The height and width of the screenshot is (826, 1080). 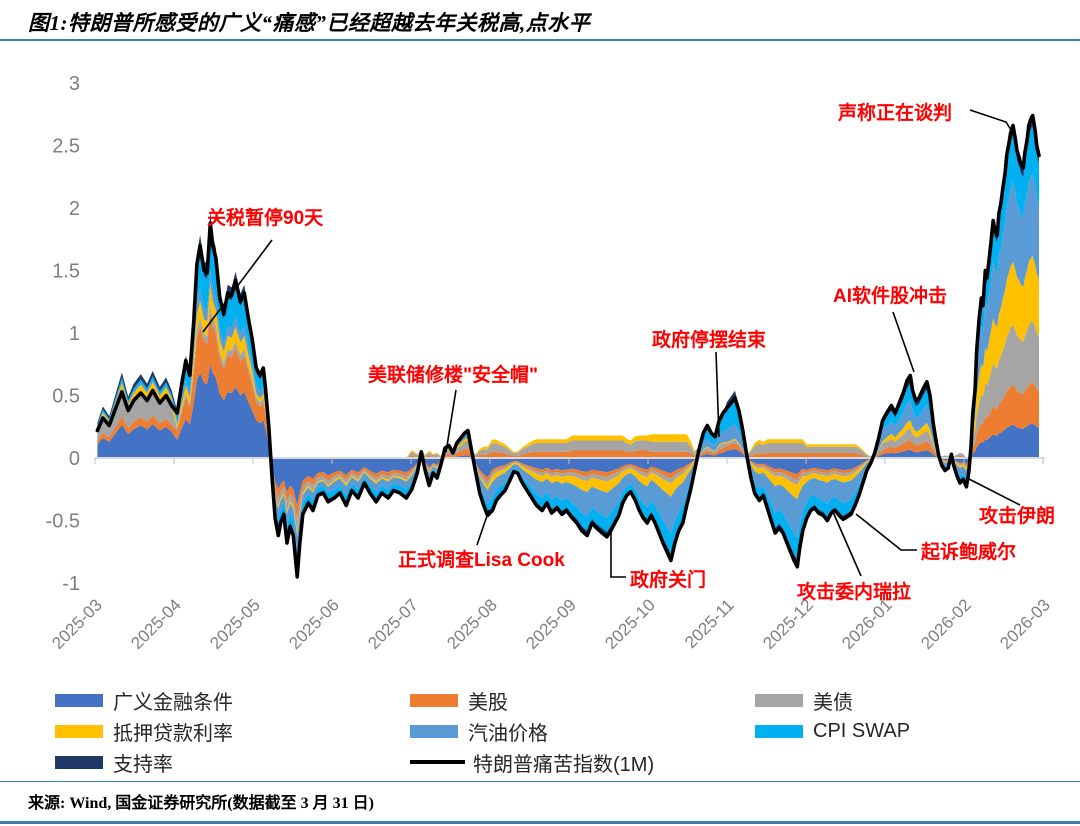 I want to click on legend-swatch-pain-index-line, so click(x=437, y=762).